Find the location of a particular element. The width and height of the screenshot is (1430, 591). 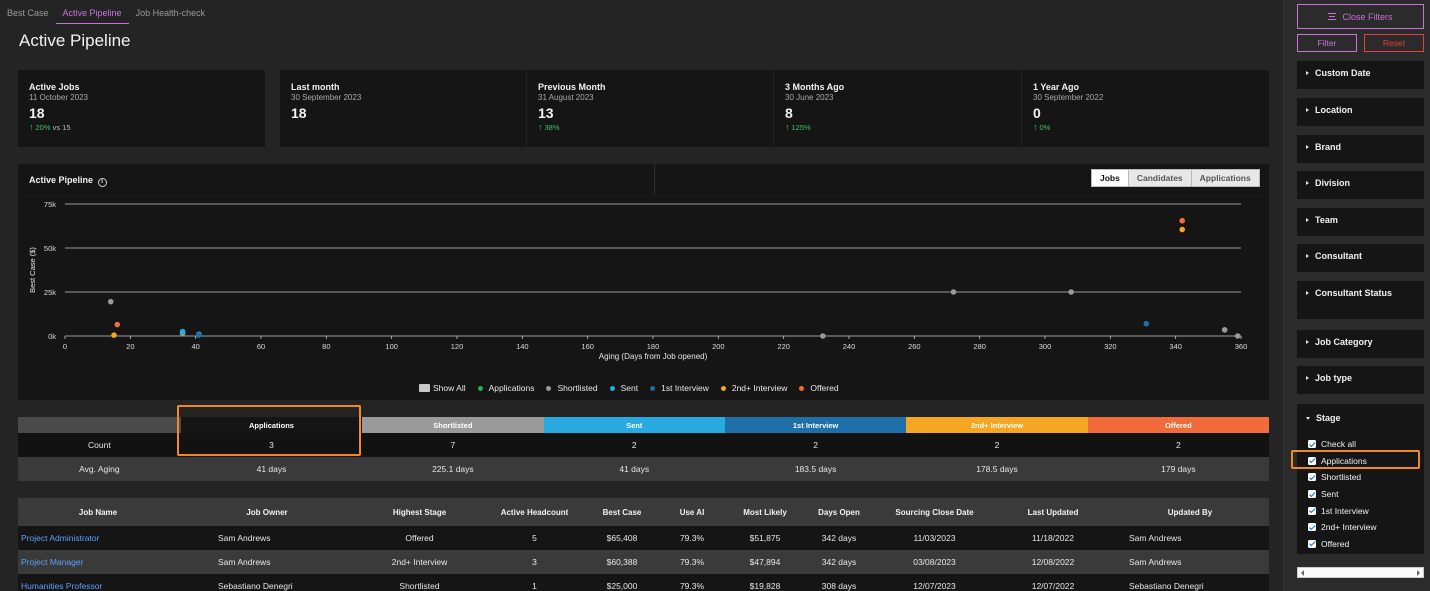

table-cell: Sebastiano Denegri is located at coordinates (255, 586).